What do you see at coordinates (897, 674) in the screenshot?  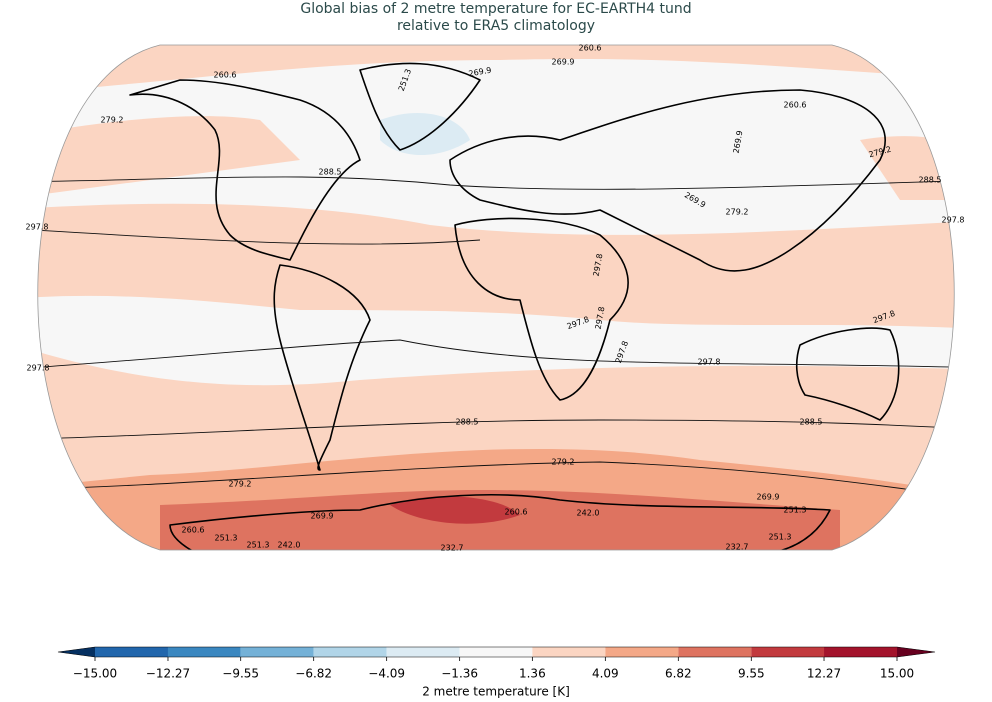 I see `colorbar-tick-label: 15.00` at bounding box center [897, 674].